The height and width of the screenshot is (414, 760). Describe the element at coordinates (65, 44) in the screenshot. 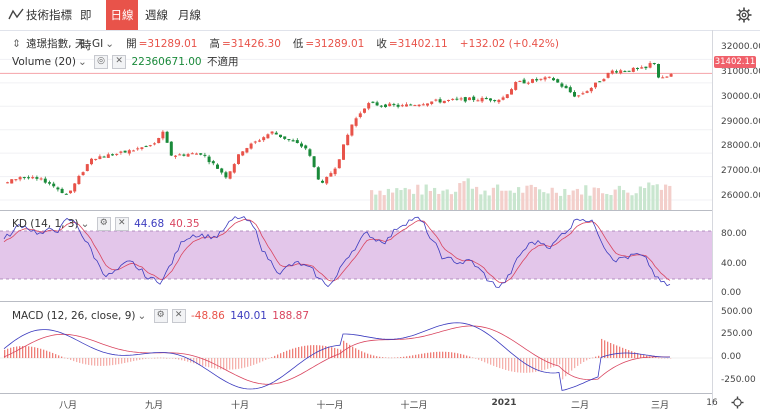

I see `symbol-label: 遠璟指數, 天, GI` at that location.